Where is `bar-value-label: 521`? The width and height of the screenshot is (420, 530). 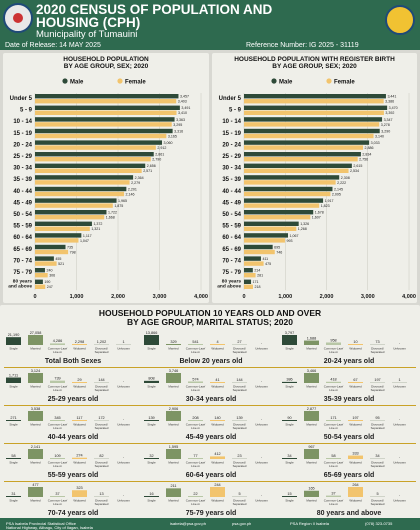 bar-value-label: 521 is located at coordinates (61, 264).